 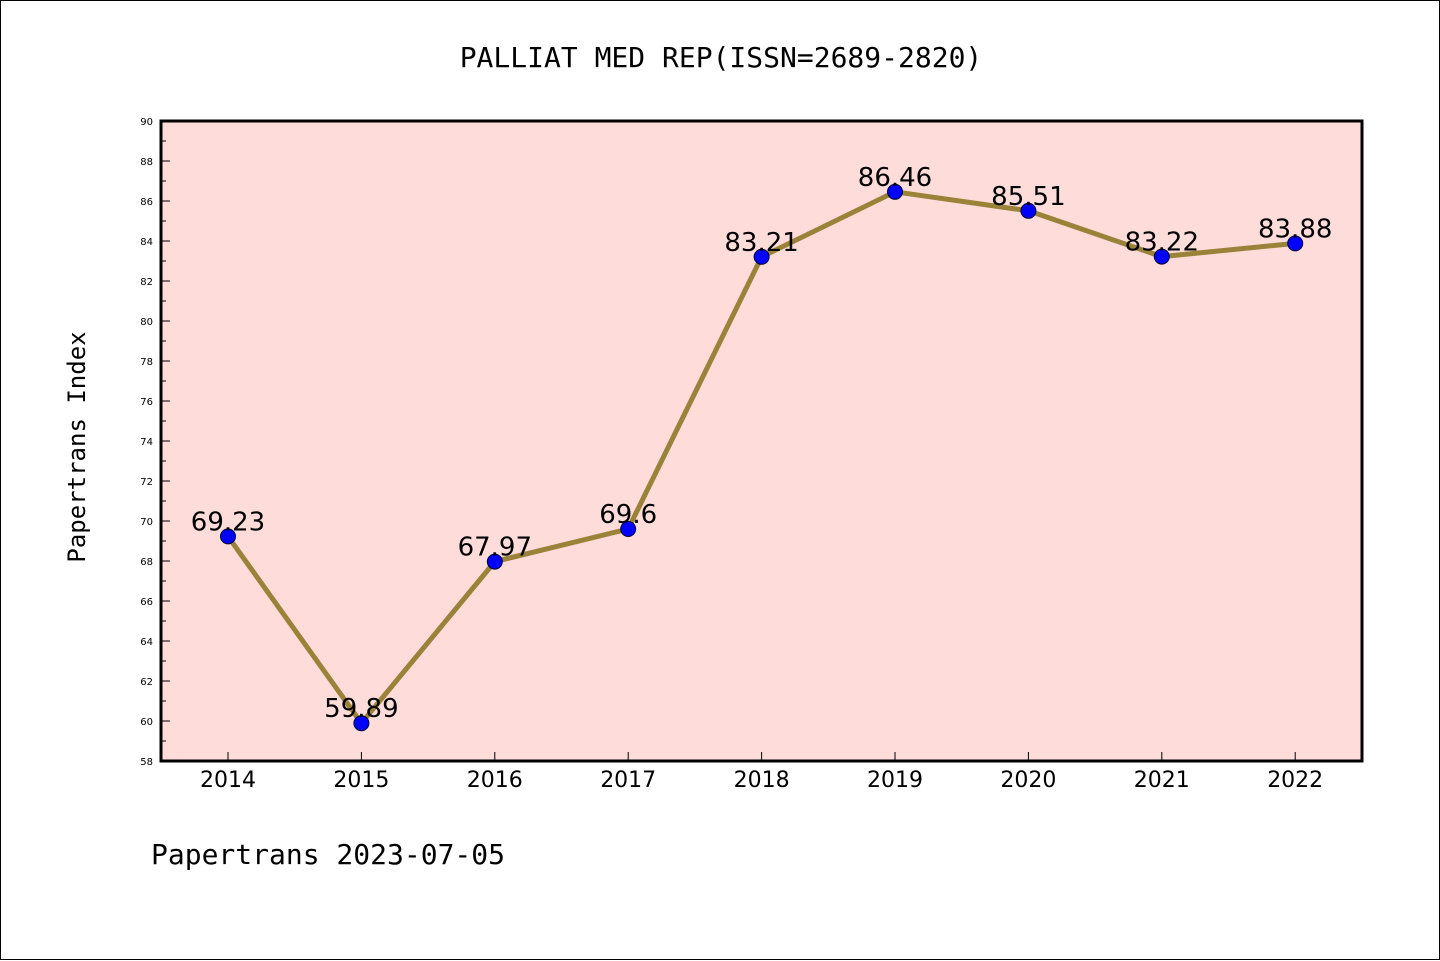 What do you see at coordinates (146, 362) in the screenshot?
I see `y-tick-label: 78` at bounding box center [146, 362].